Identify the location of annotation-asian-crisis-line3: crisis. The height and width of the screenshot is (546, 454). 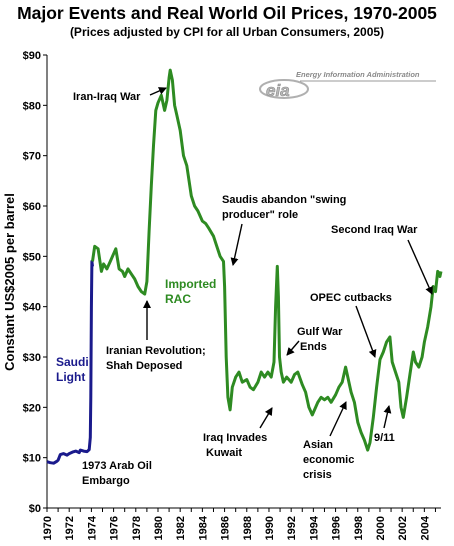
(317, 475).